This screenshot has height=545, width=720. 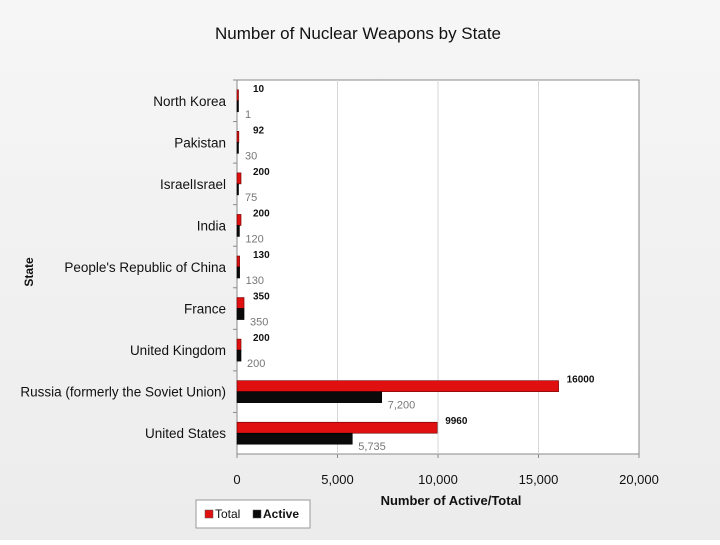 I want to click on data-label-total: 10, so click(x=259, y=89).